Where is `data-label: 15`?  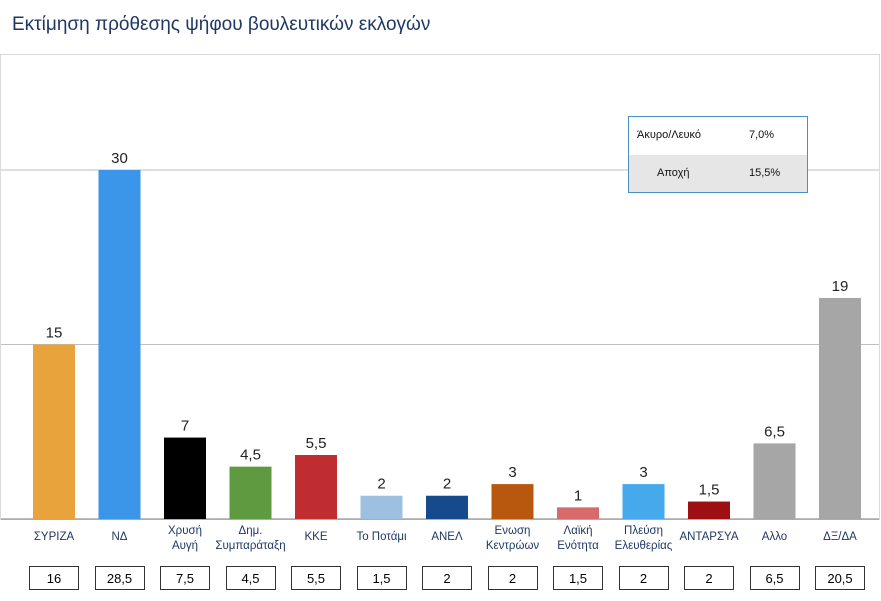 data-label: 15 is located at coordinates (54, 333).